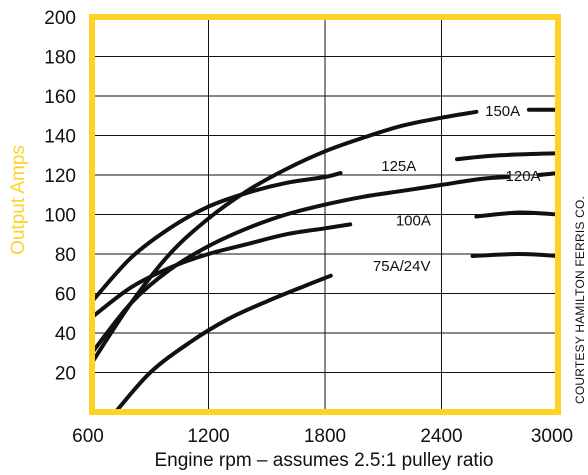 This screenshot has height=475, width=588. I want to click on y-tick-label: 100, so click(60, 216).